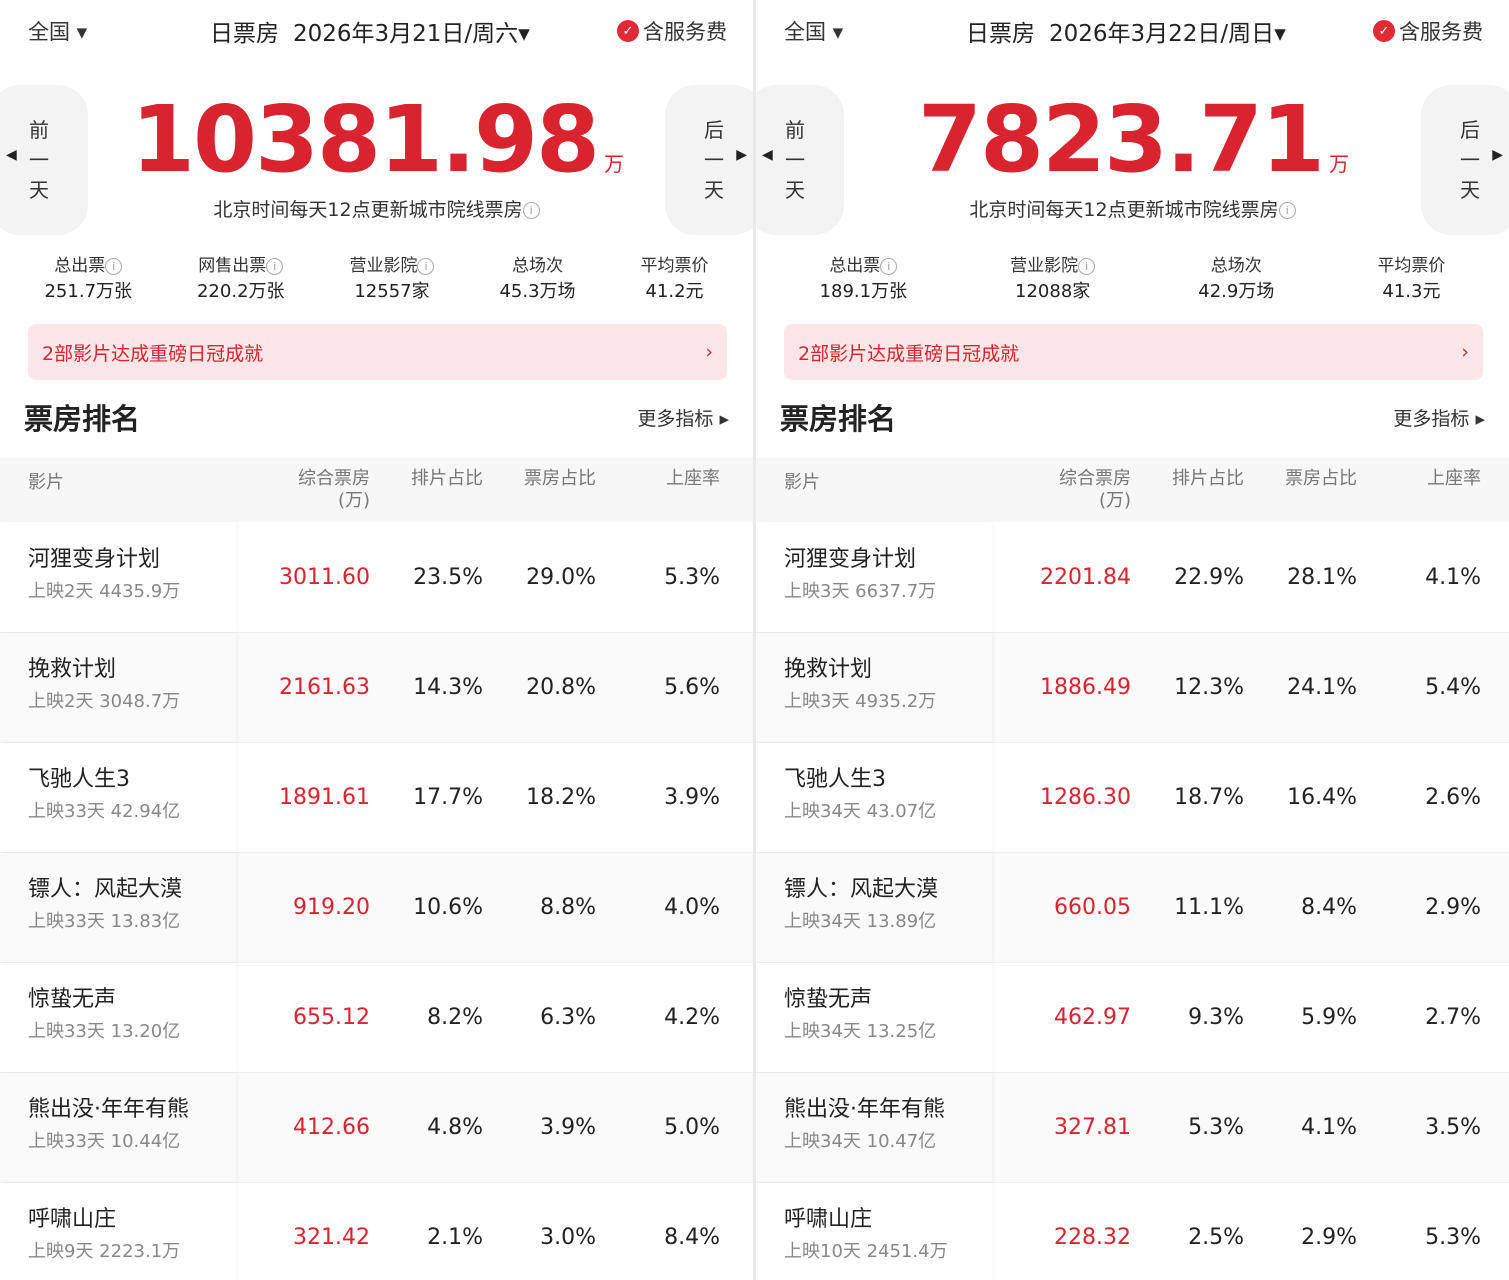  Describe the element at coordinates (537, 266) in the screenshot. I see `stat-label-row: 总场次` at that location.